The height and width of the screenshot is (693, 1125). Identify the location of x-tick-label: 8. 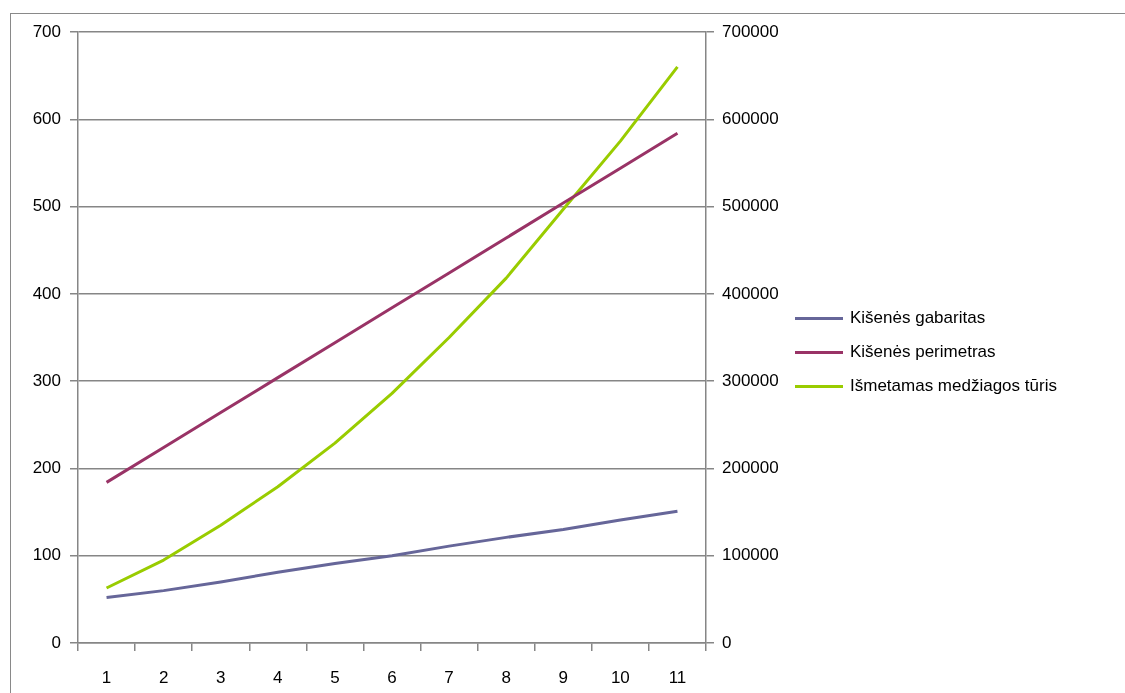
(506, 677).